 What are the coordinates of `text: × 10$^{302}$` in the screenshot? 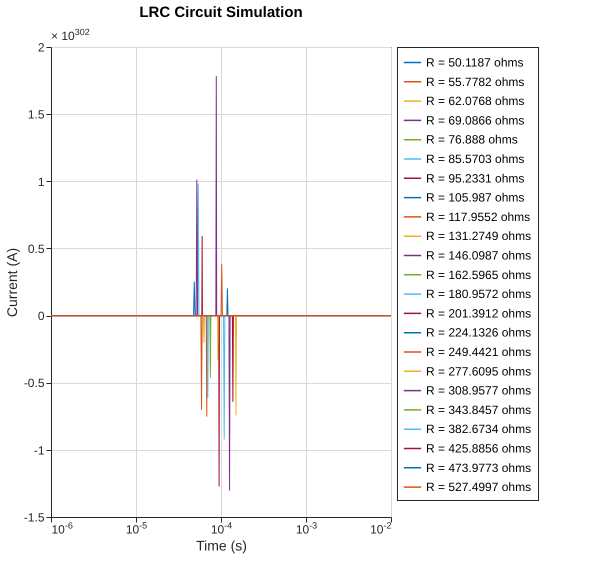 It's located at (70, 35).